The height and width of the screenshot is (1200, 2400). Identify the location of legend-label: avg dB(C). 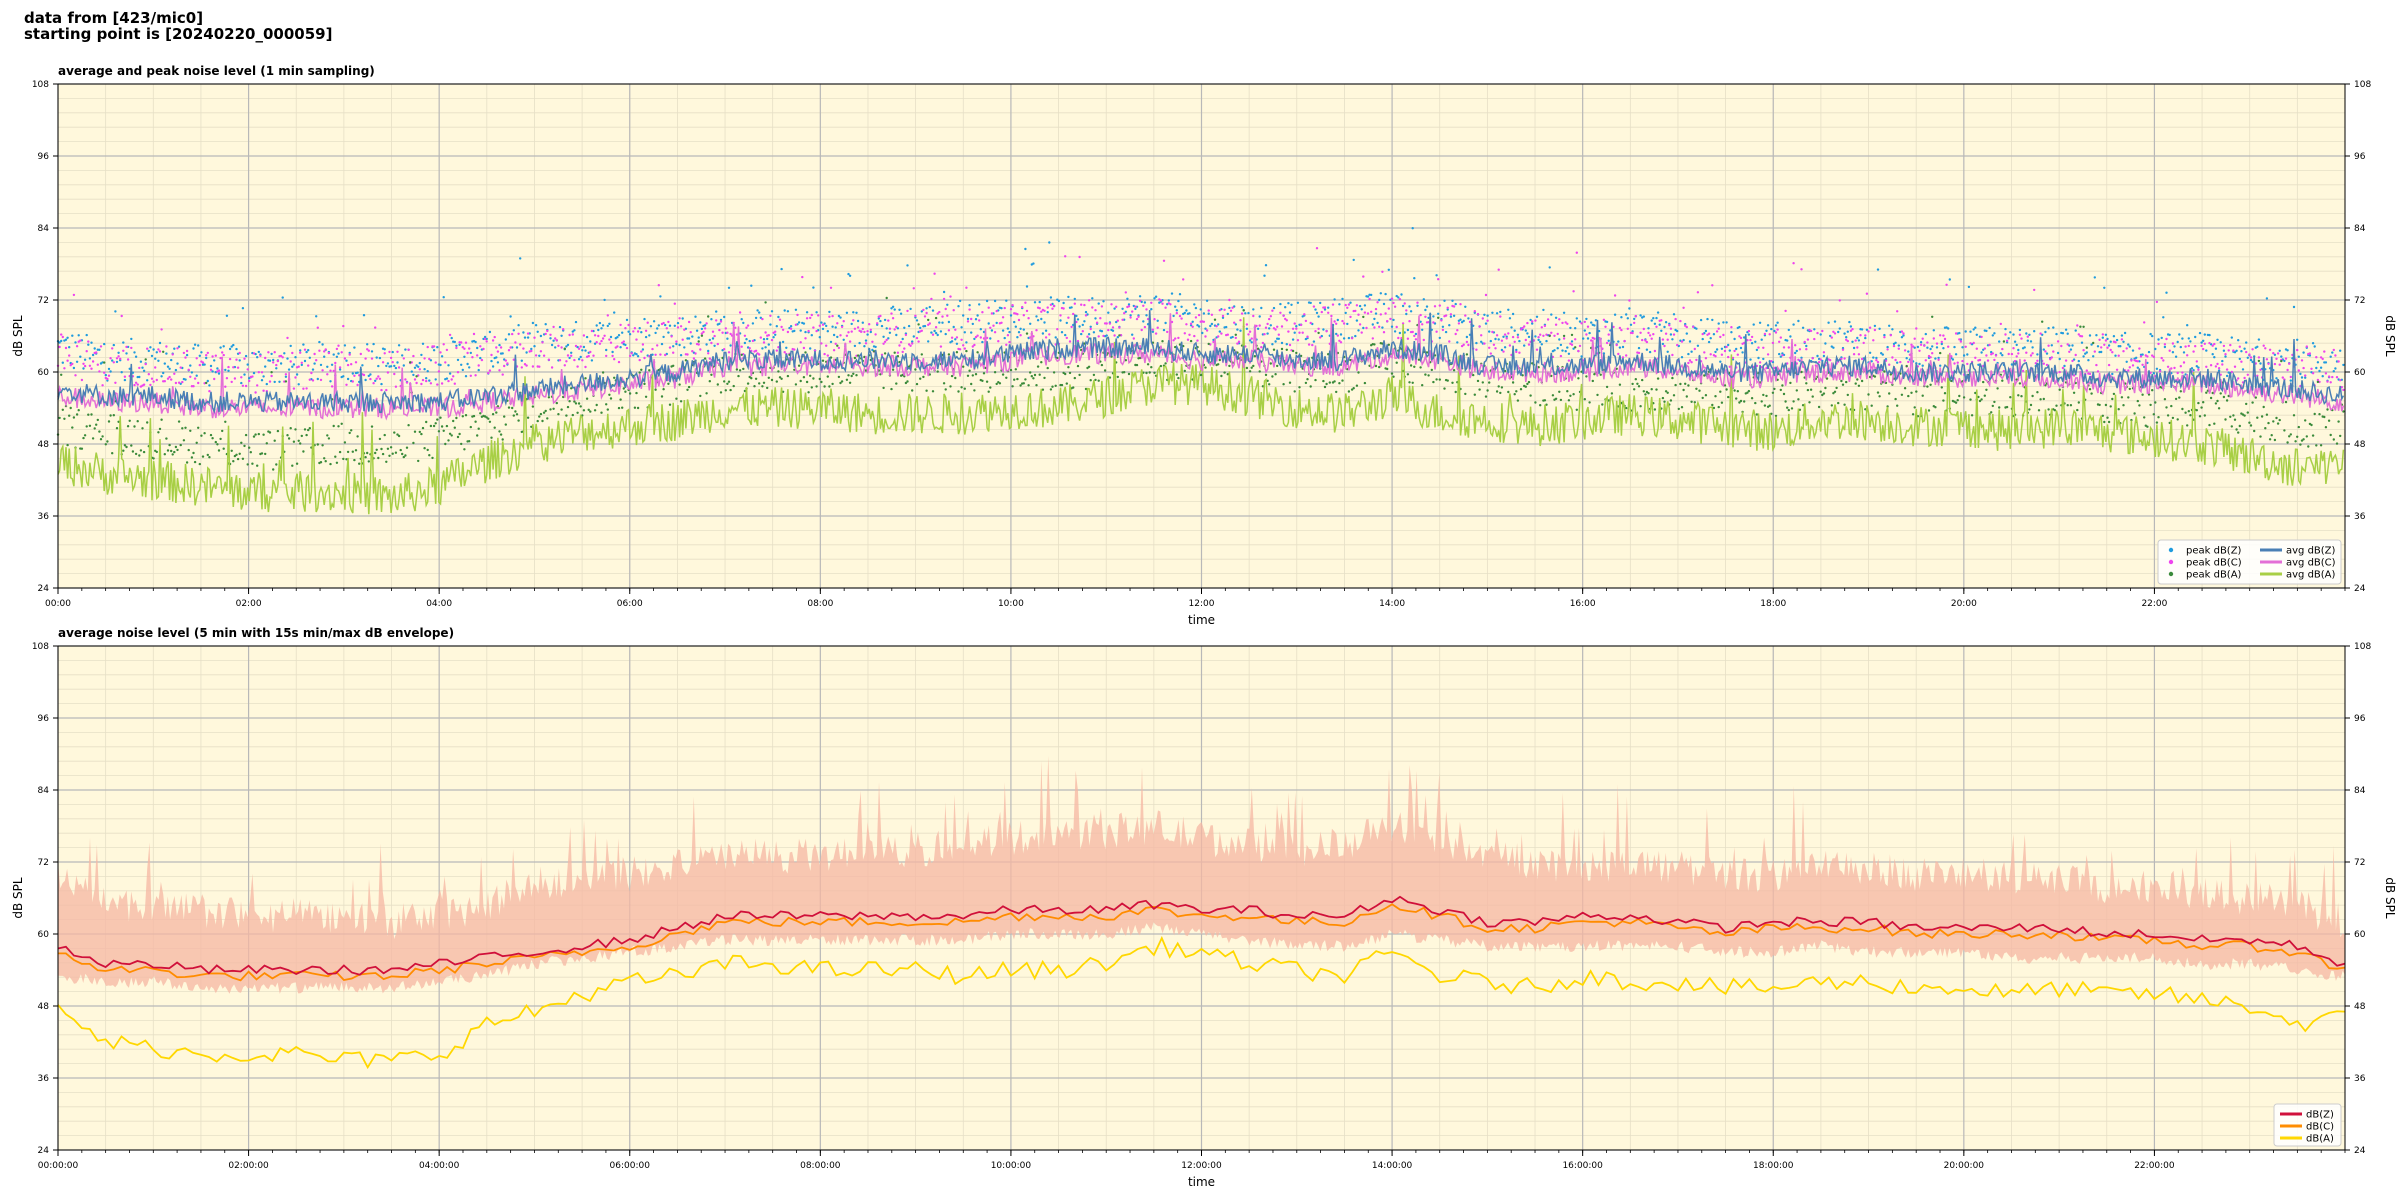
(2311, 563).